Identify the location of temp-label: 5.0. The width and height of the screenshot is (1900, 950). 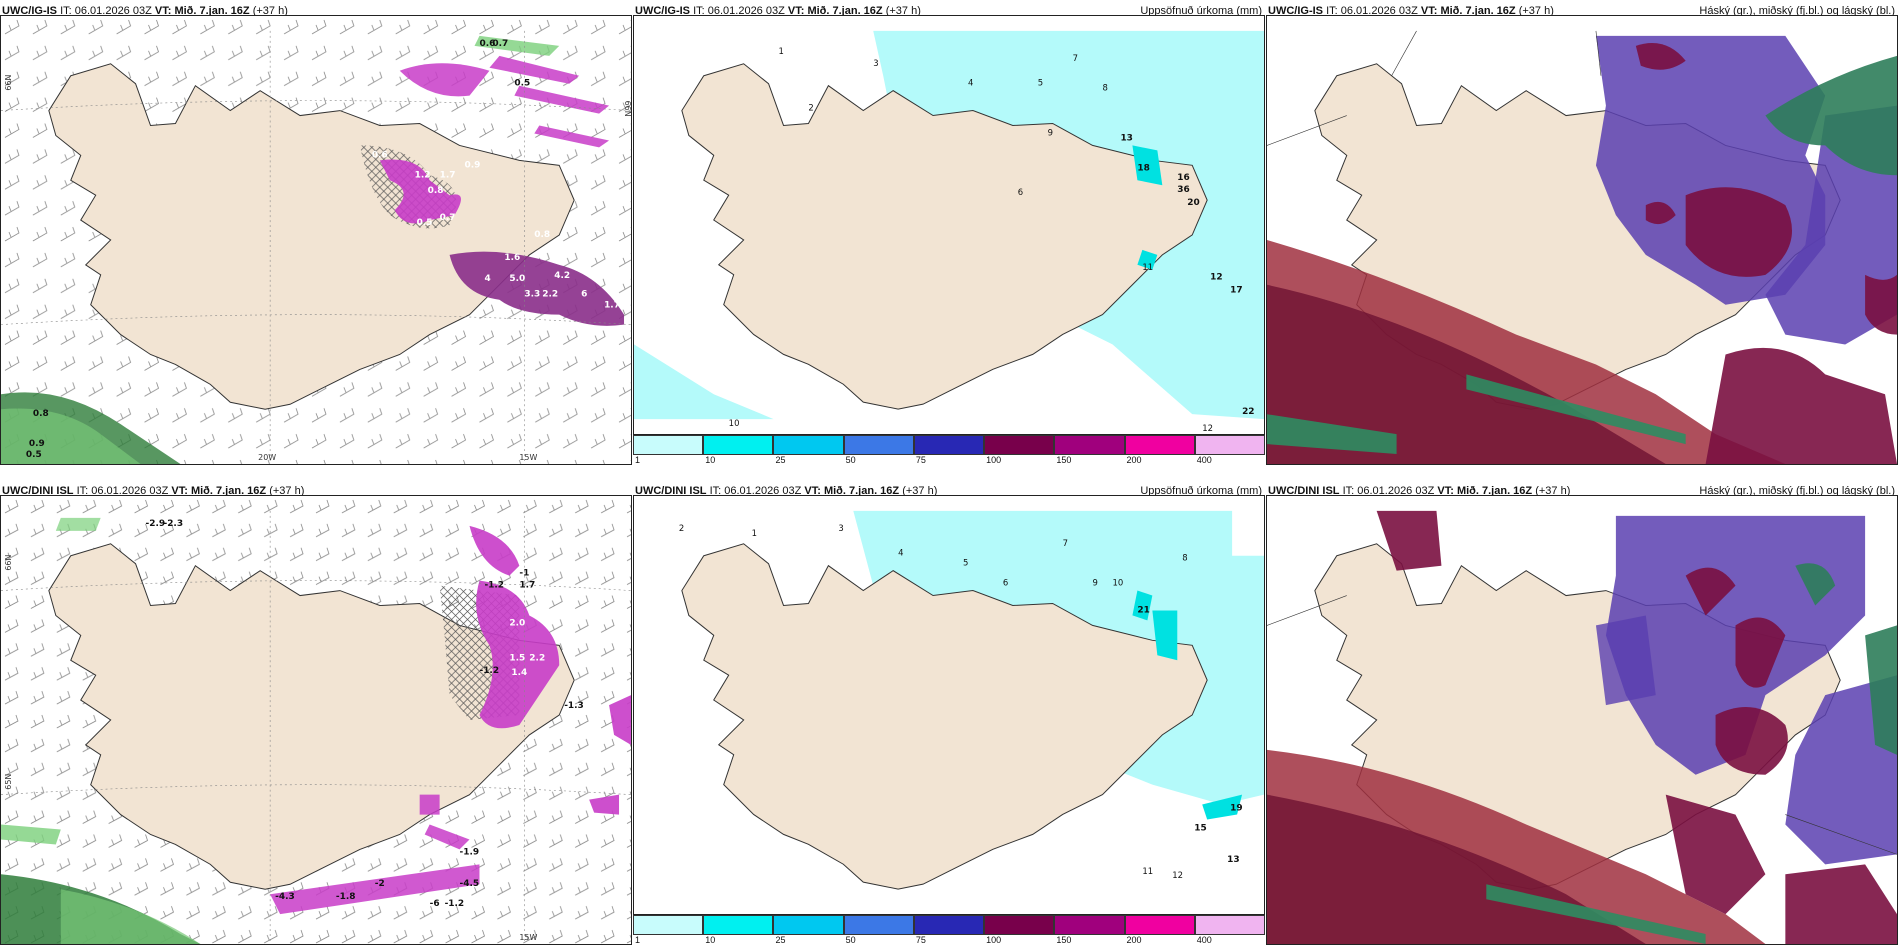
(517, 279).